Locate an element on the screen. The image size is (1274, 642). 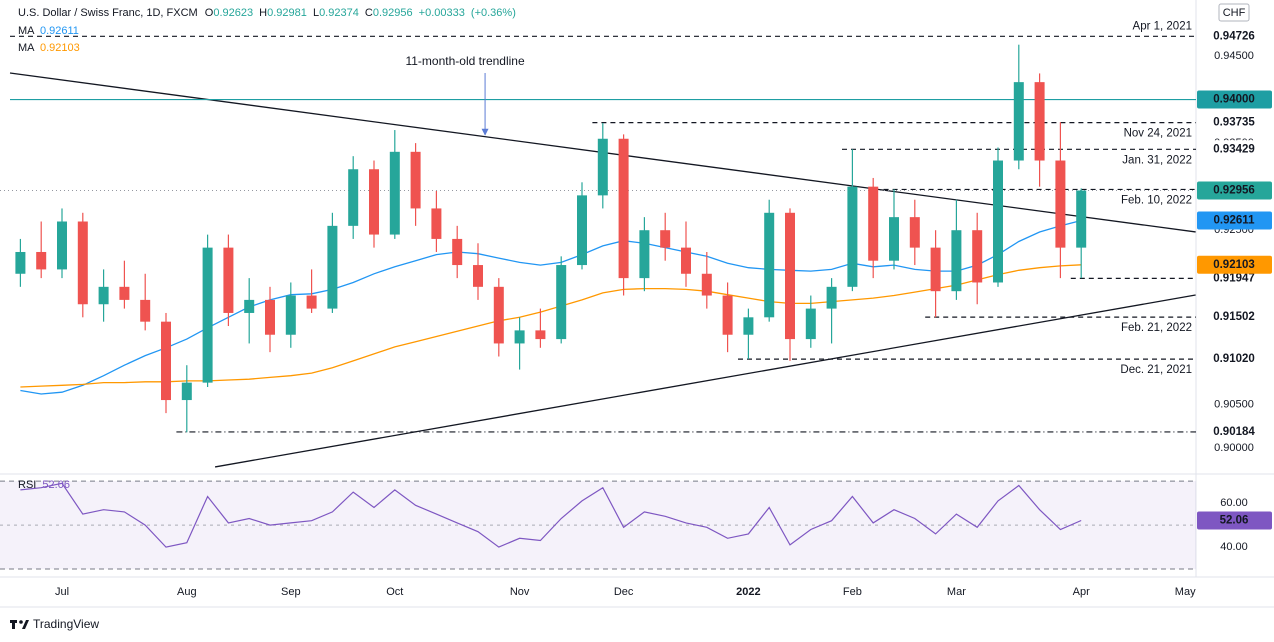
ma-legend: MA 0.92103 is located at coordinates (49, 48).